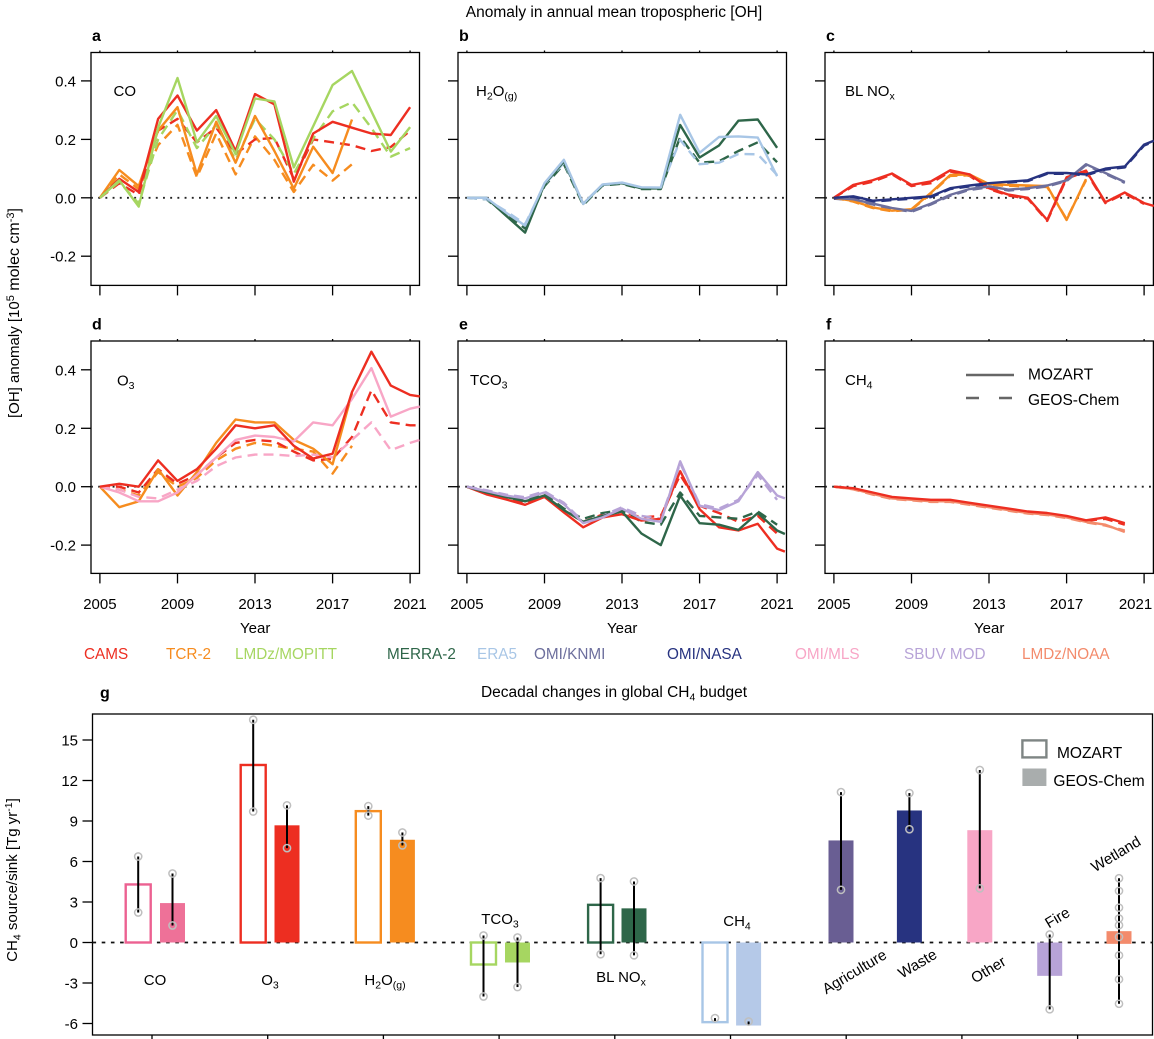  Describe the element at coordinates (829, 325) in the screenshot. I see `svg-text: f` at that location.